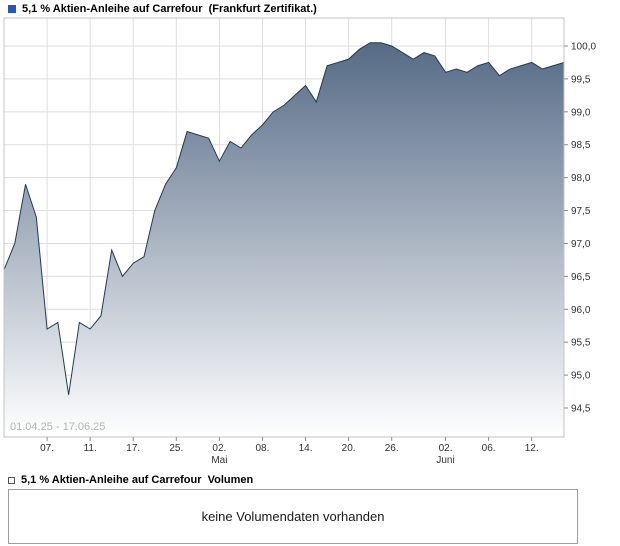 This screenshot has width=620, height=546. I want to click on no-volume-data-message: keine Volumendaten vorhanden, so click(293, 516).